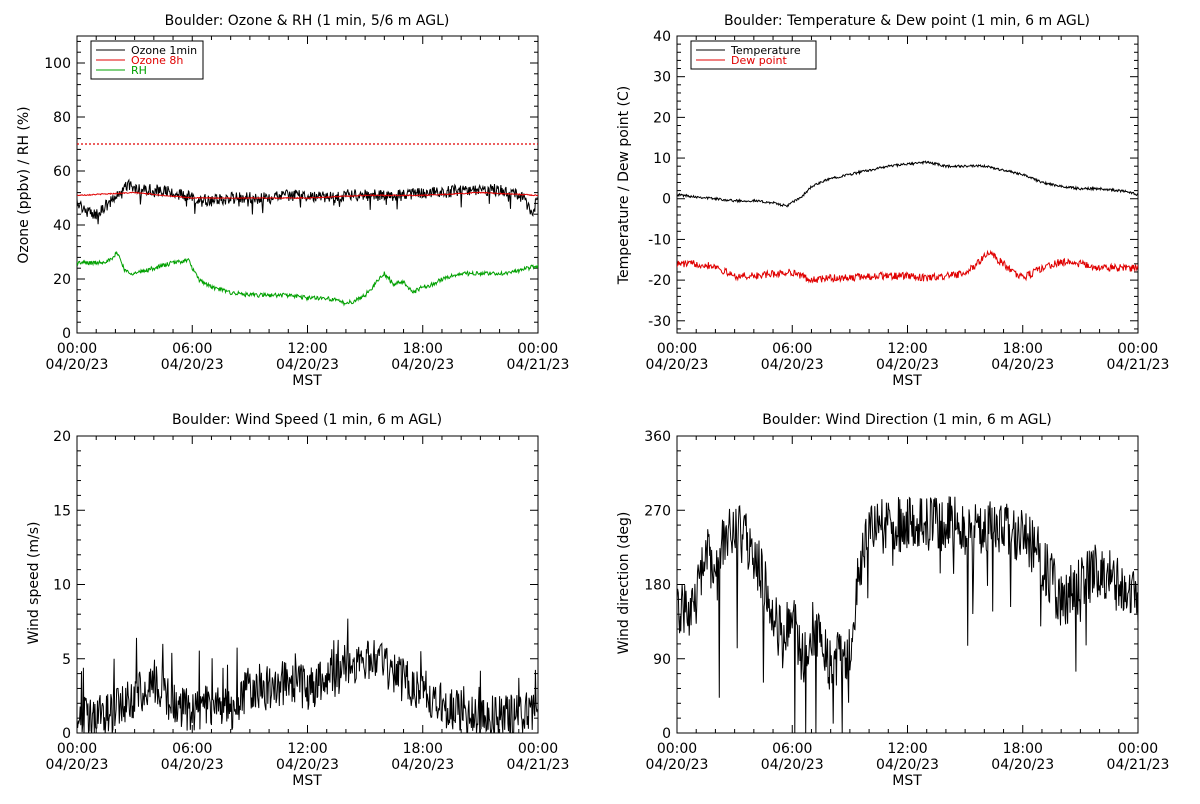 This screenshot has height=804, width=1200. What do you see at coordinates (307, 195) in the screenshot?
I see `ozone-rh-series-ozone-8h` at bounding box center [307, 195].